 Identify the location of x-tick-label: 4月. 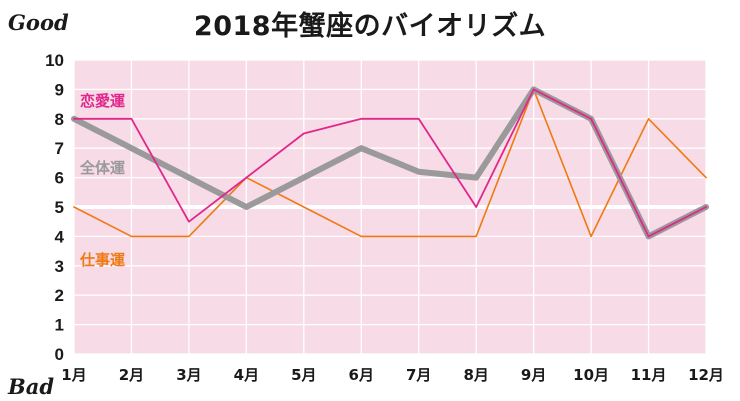
(246, 375).